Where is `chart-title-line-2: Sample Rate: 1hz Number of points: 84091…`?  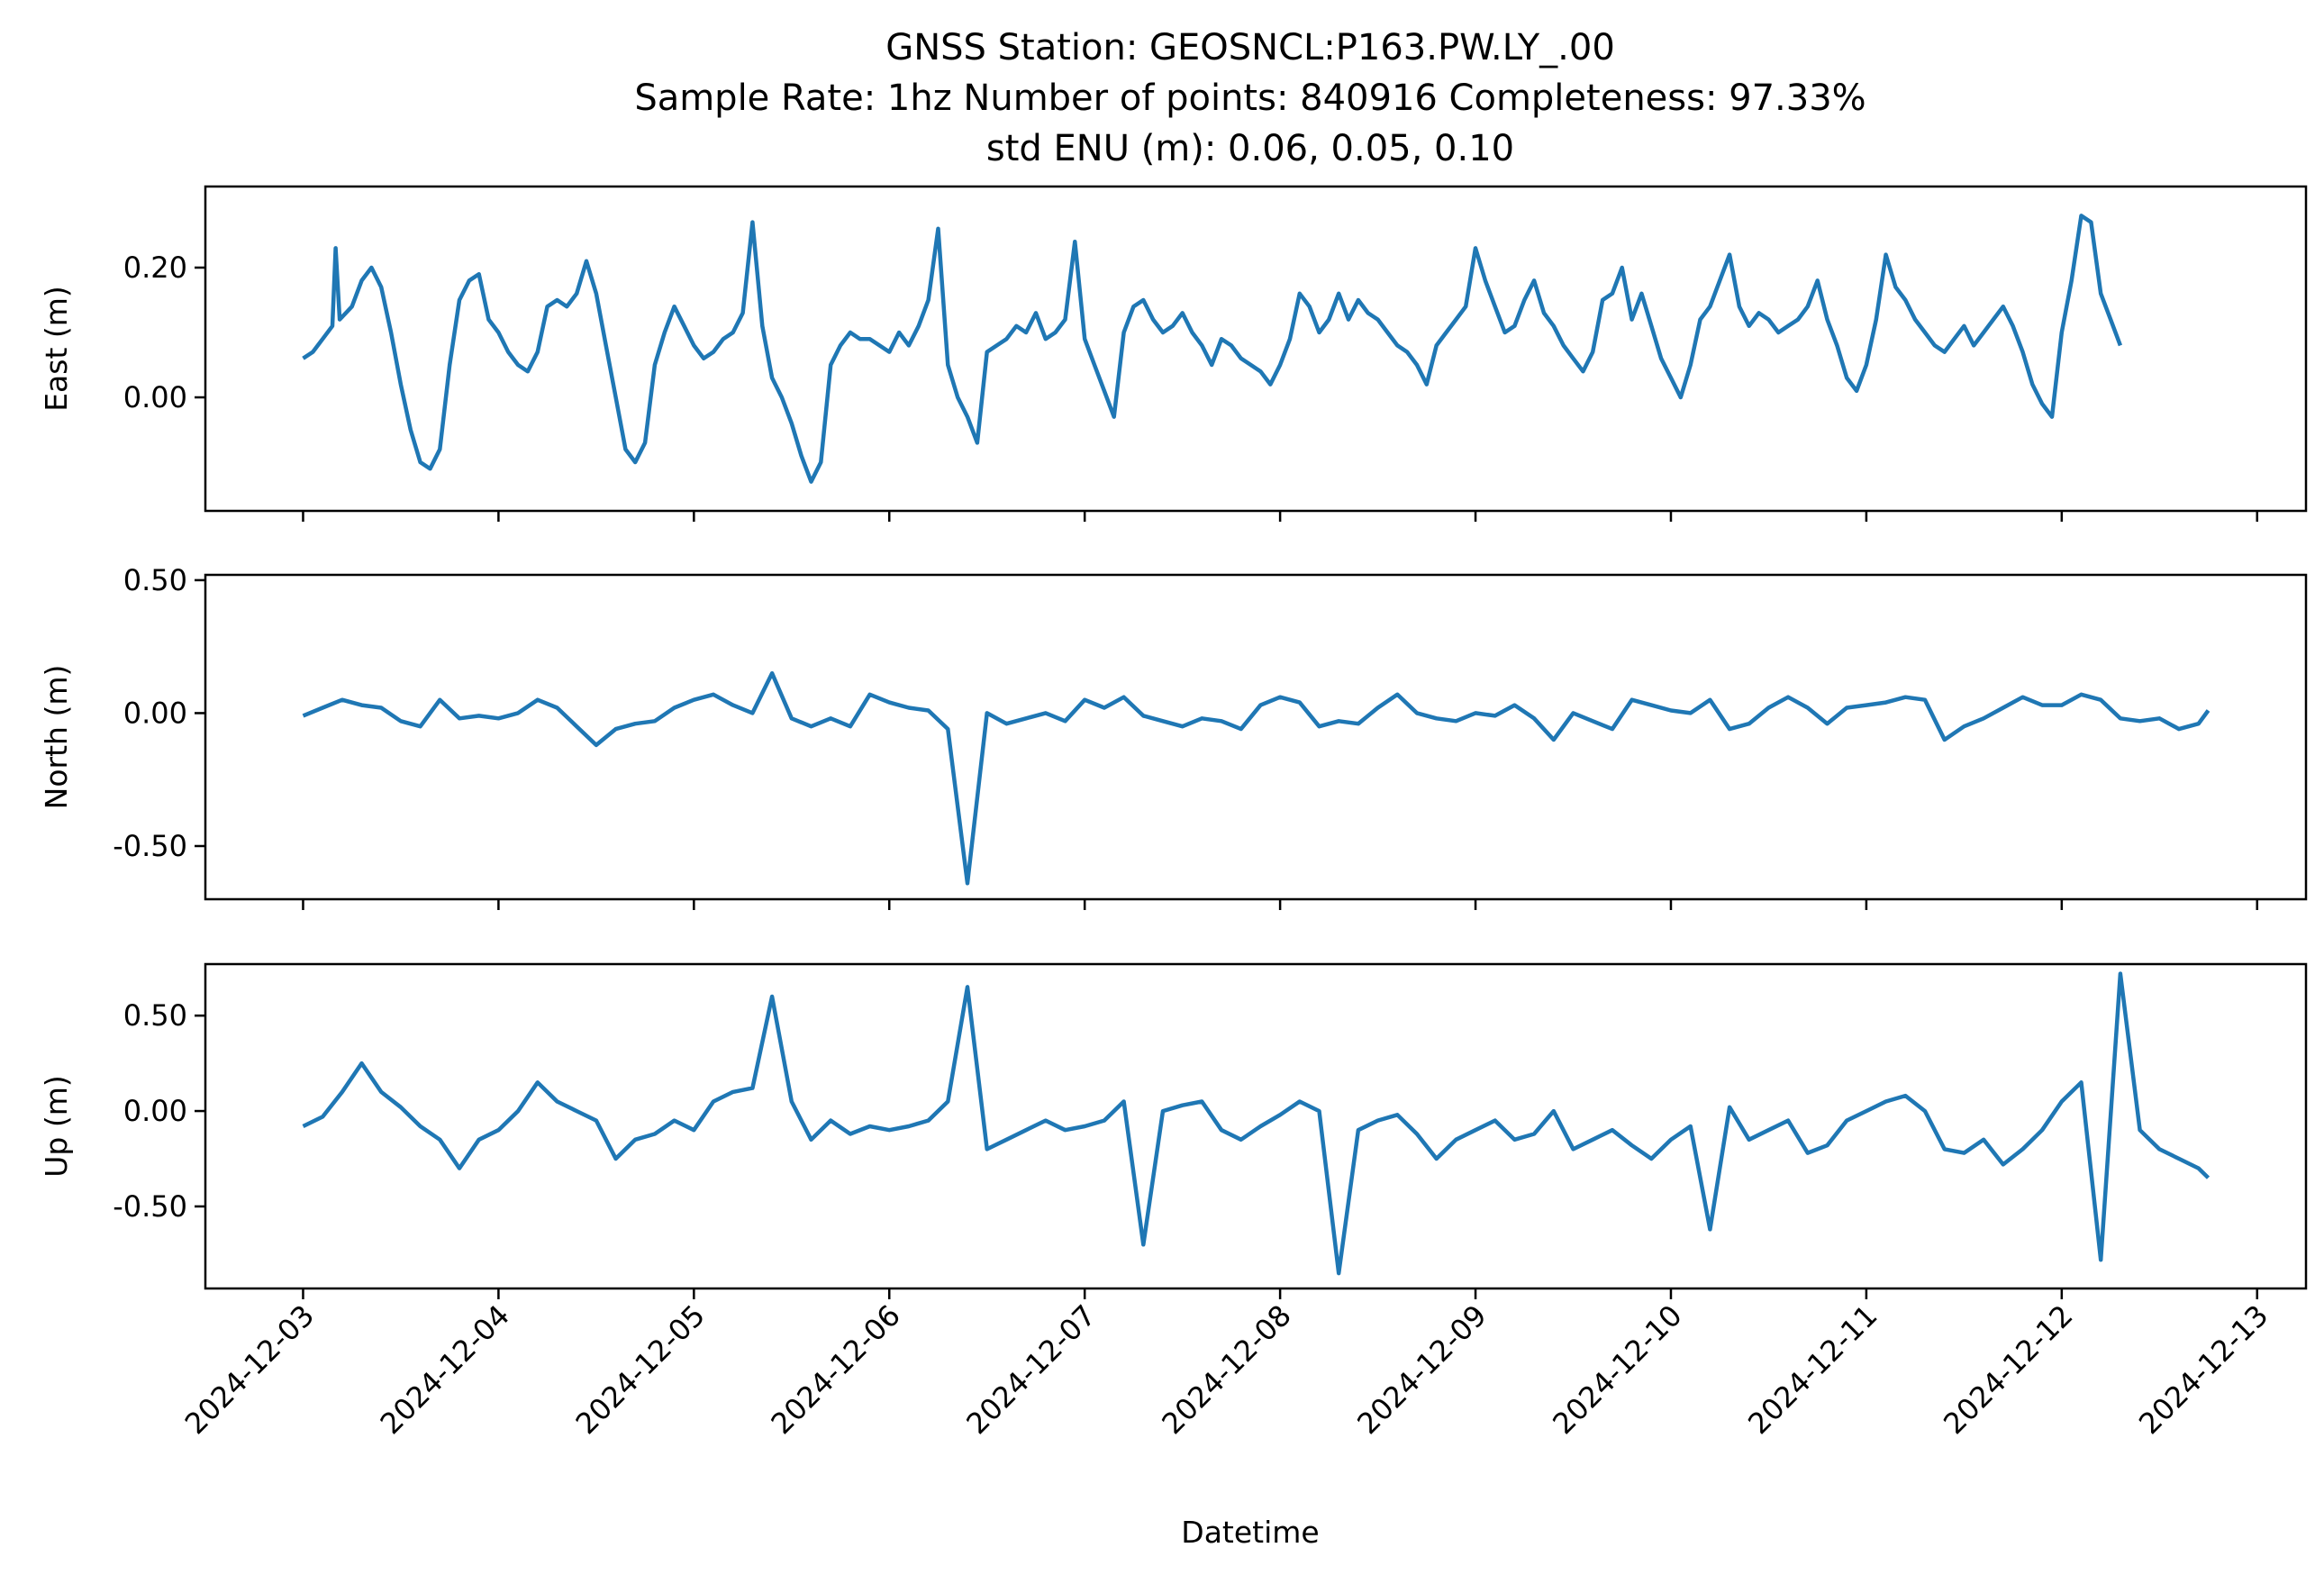
chart-title-line-2: Sample Rate: 1hz Number of points: 84091… is located at coordinates (1250, 98).